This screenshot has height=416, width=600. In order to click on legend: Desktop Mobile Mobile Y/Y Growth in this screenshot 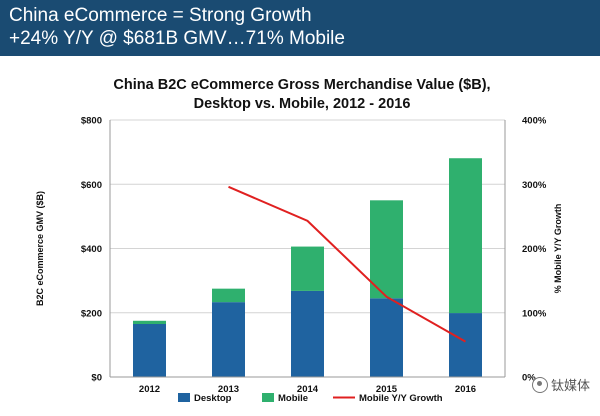, I will do `click(310, 398)`.